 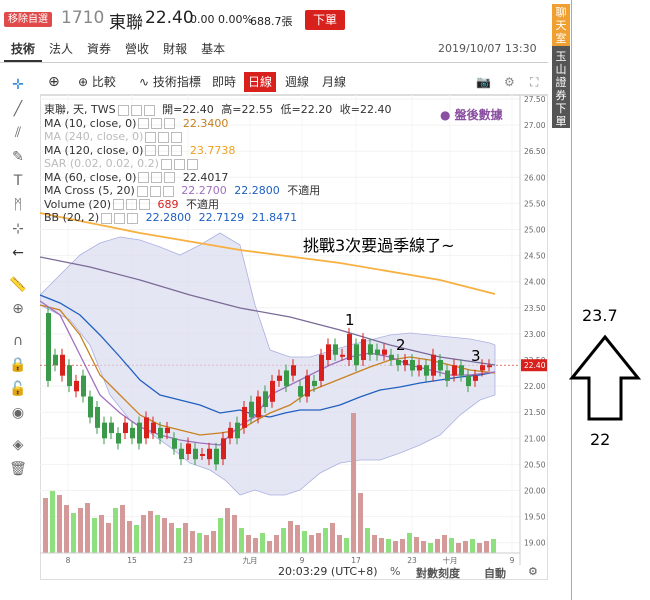 I want to click on pattern-icon: ᛗ, so click(x=18, y=205).